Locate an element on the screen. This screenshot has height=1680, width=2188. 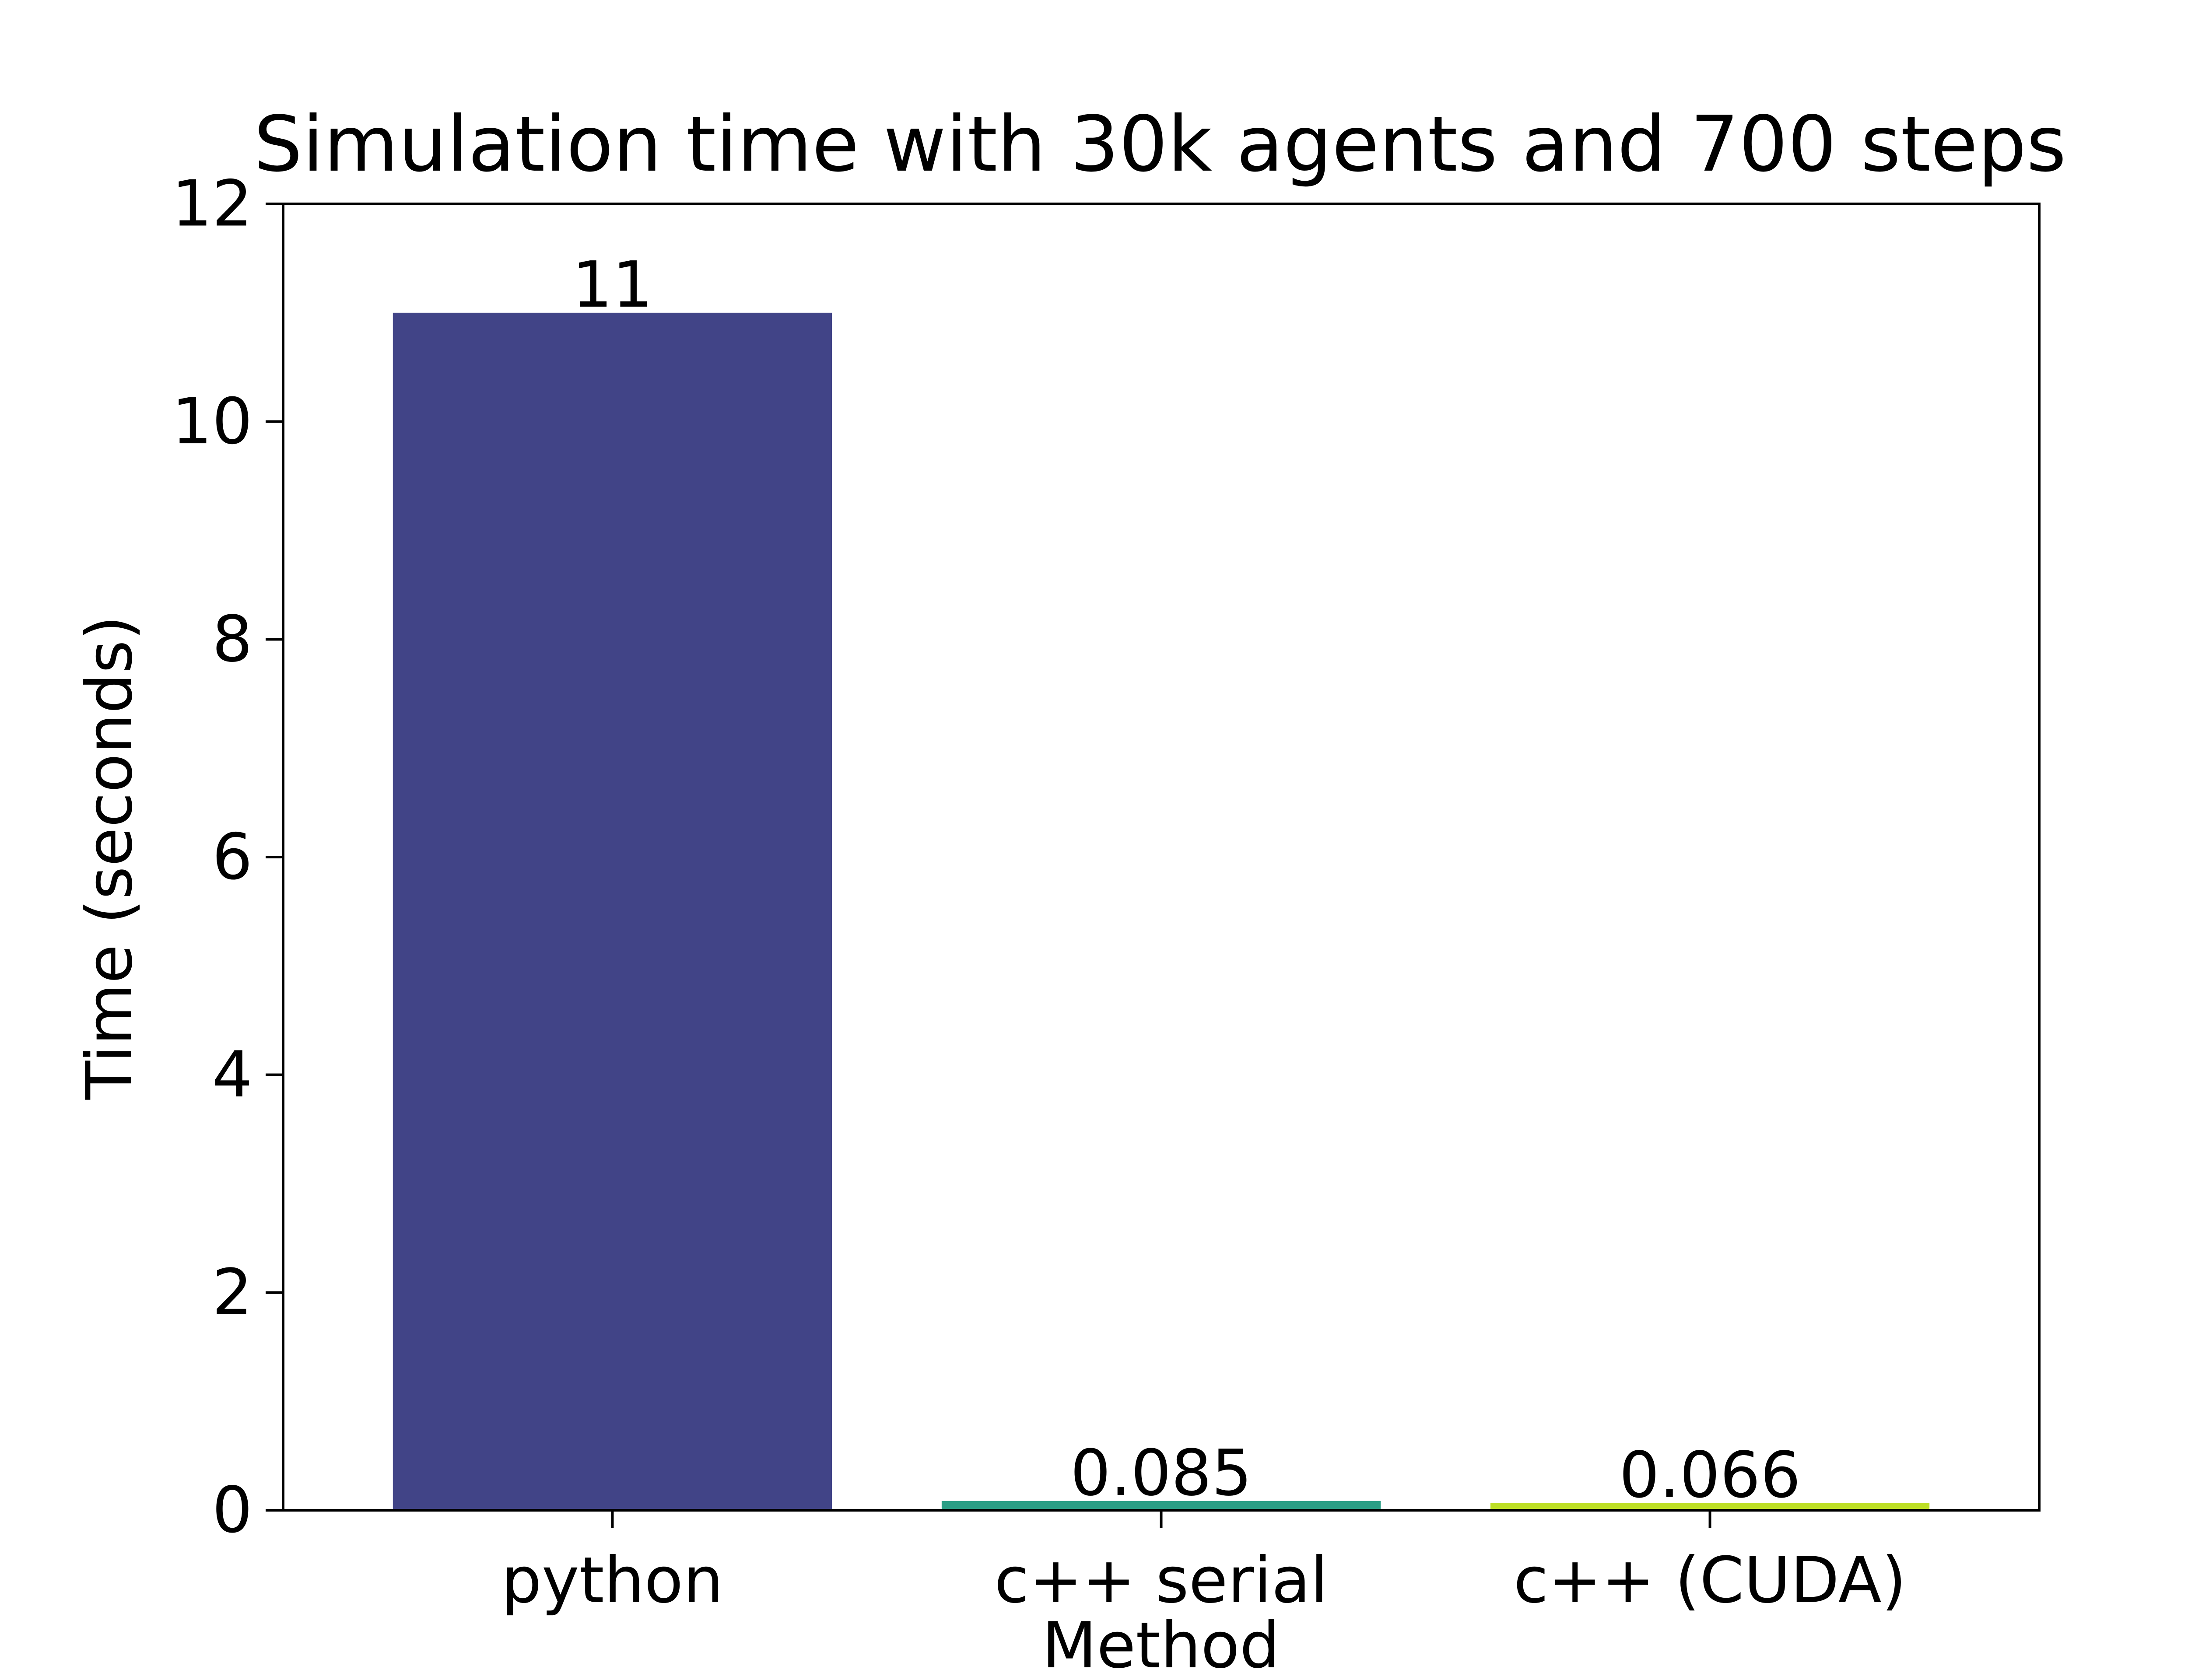
x-axis-label: Method is located at coordinates (1161, 1644).